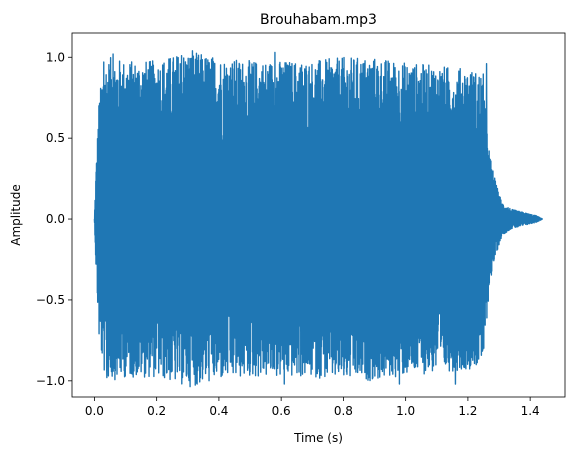 The height and width of the screenshot is (453, 579). I want to click on x-tick-label: 0.4, so click(218, 411).